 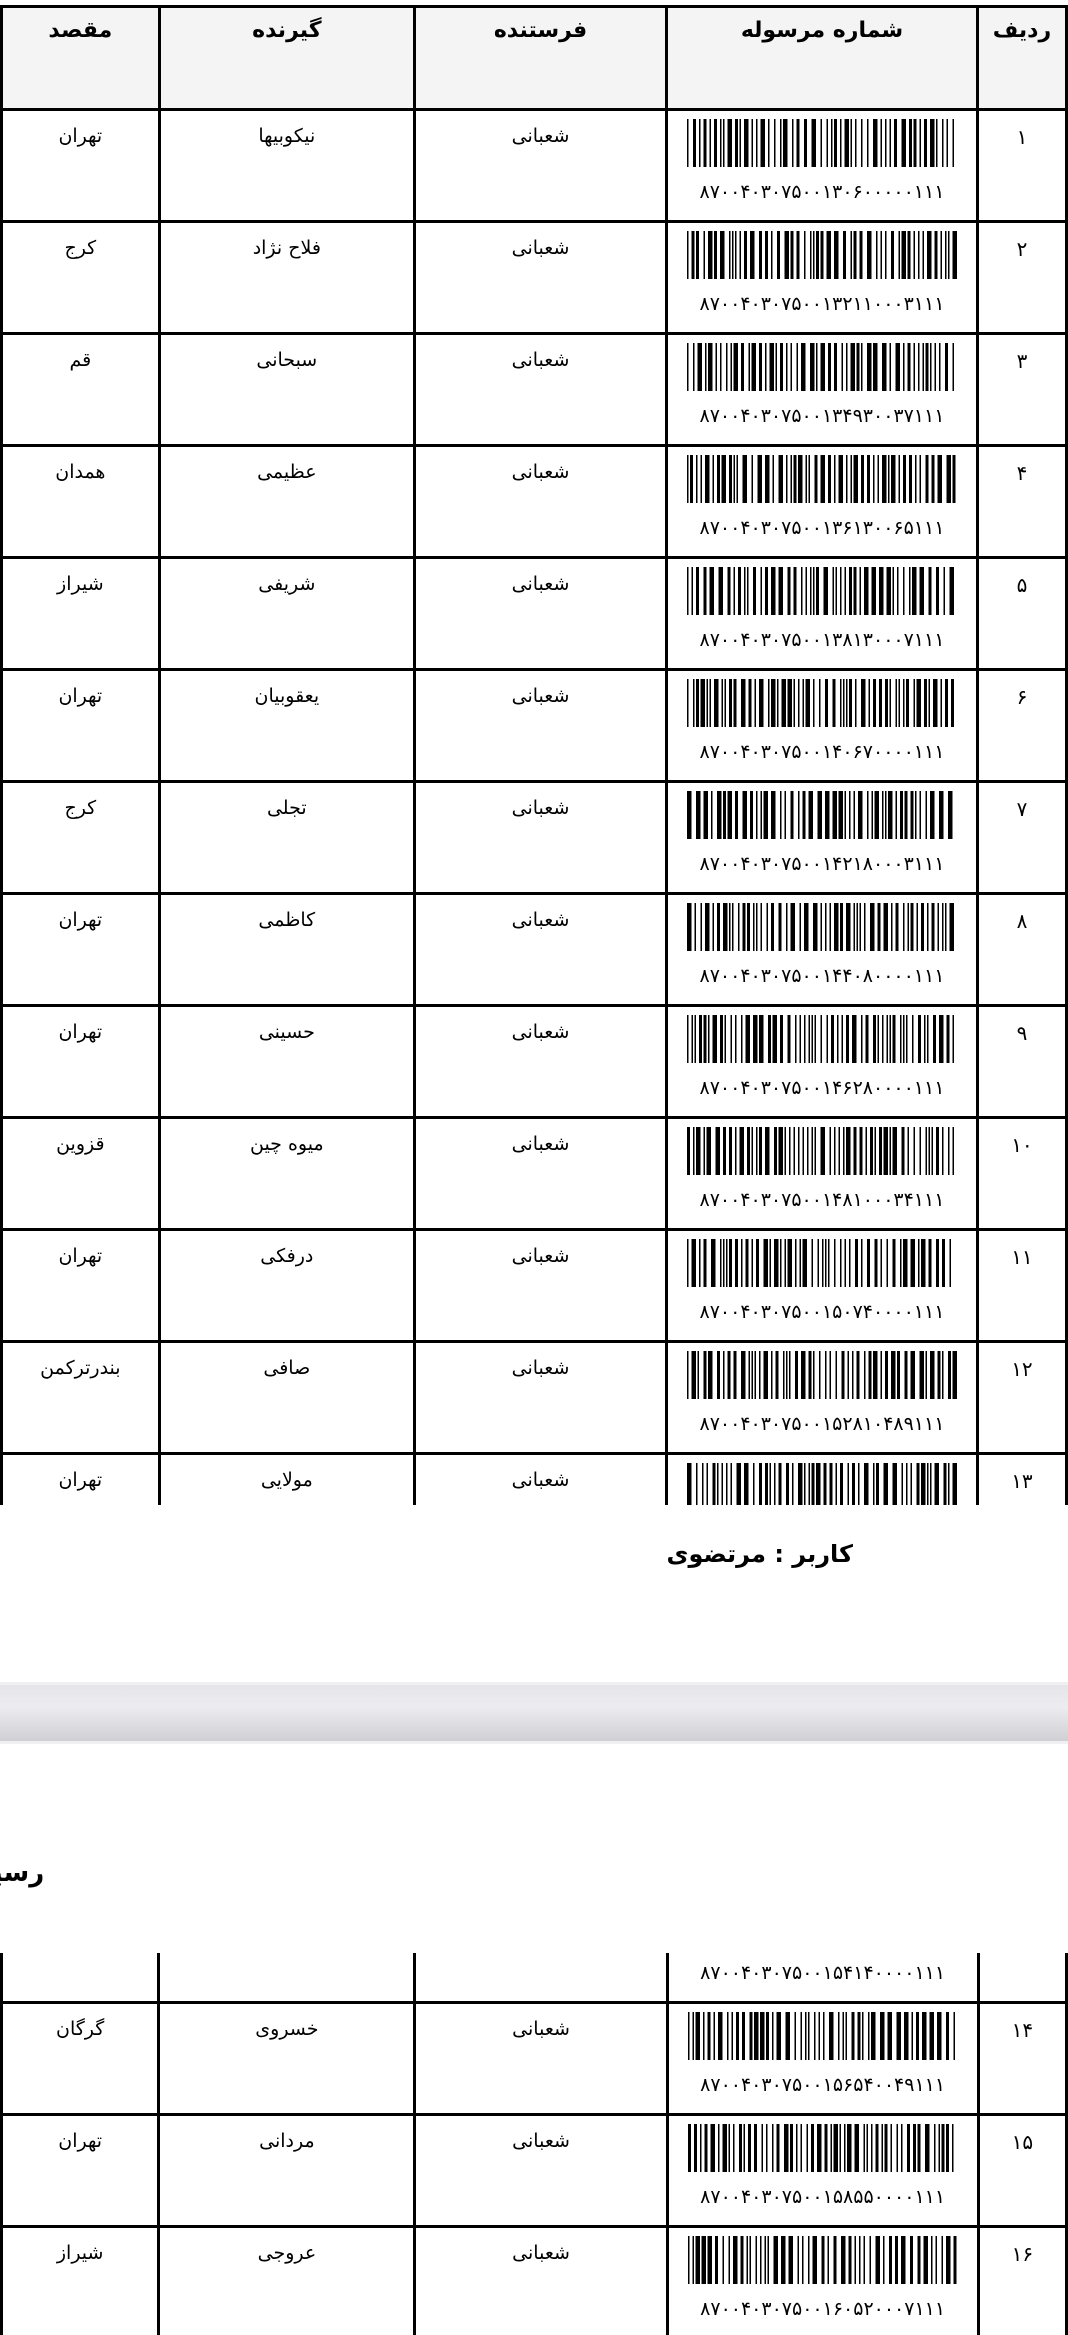 What do you see at coordinates (80, 165) in the screenshot?
I see `destination-cell: تهران` at bounding box center [80, 165].